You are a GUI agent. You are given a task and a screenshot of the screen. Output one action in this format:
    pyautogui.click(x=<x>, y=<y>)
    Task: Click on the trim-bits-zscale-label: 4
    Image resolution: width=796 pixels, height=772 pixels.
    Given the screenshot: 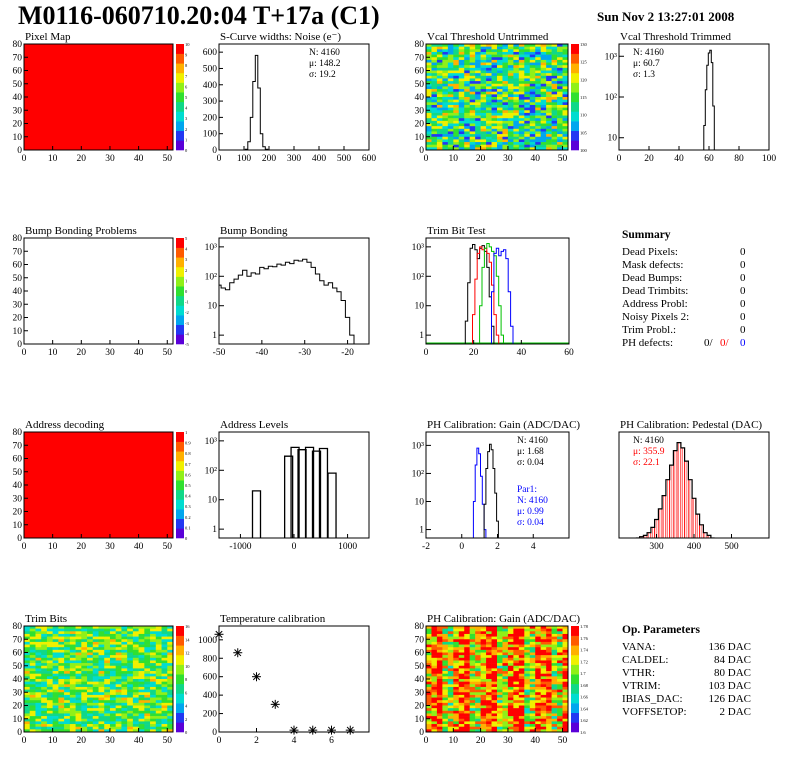 What is the action you would take?
    pyautogui.click(x=186, y=706)
    